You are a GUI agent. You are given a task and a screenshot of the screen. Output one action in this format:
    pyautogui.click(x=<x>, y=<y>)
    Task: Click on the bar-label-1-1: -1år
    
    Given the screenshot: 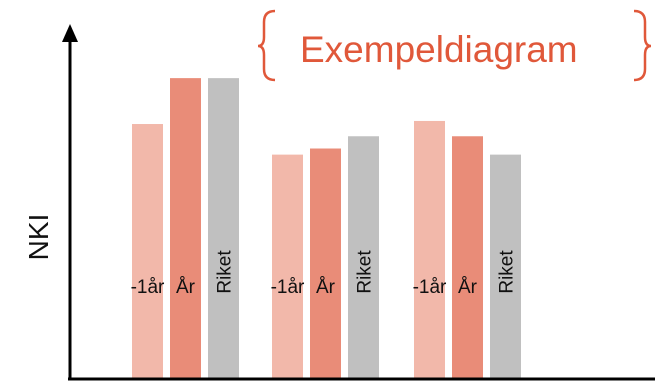 What is the action you would take?
    pyautogui.click(x=148, y=287)
    